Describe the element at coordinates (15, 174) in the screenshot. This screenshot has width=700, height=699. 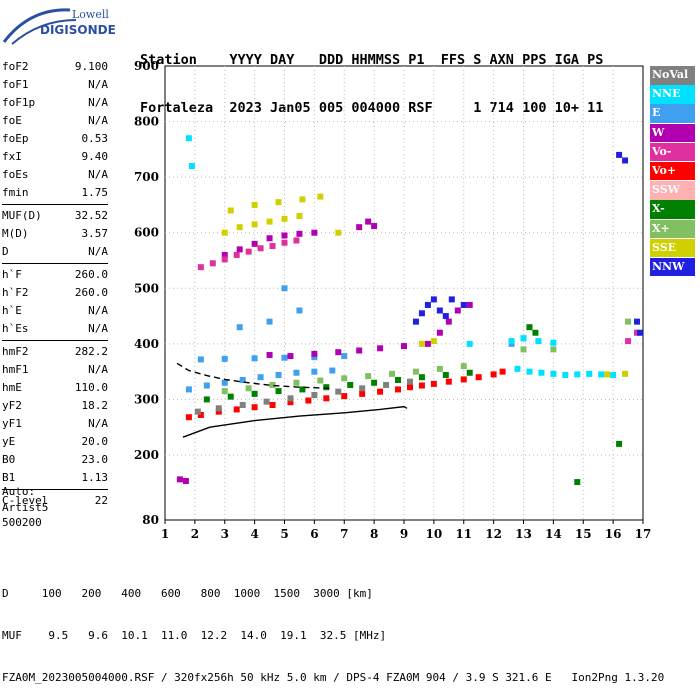
I see `parameter-name: foEs` at that location.